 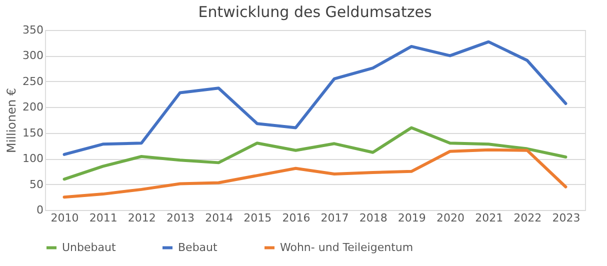 I want to click on y-tick-label: 50, so click(x=37, y=184).